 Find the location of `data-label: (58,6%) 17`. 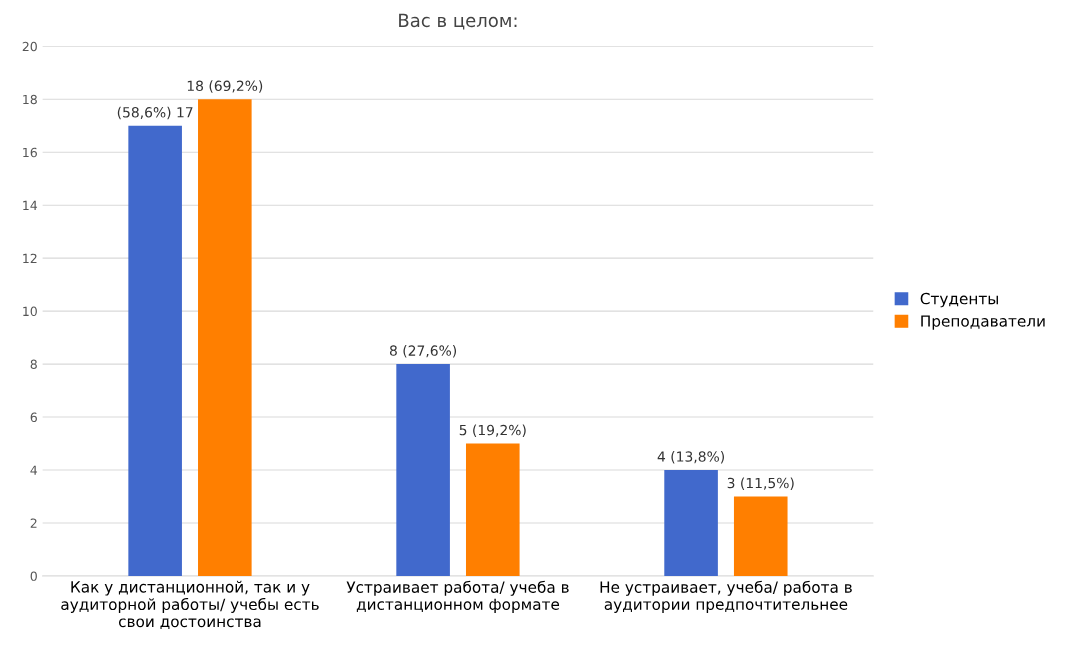

data-label: (58,6%) 17 is located at coordinates (155, 113).